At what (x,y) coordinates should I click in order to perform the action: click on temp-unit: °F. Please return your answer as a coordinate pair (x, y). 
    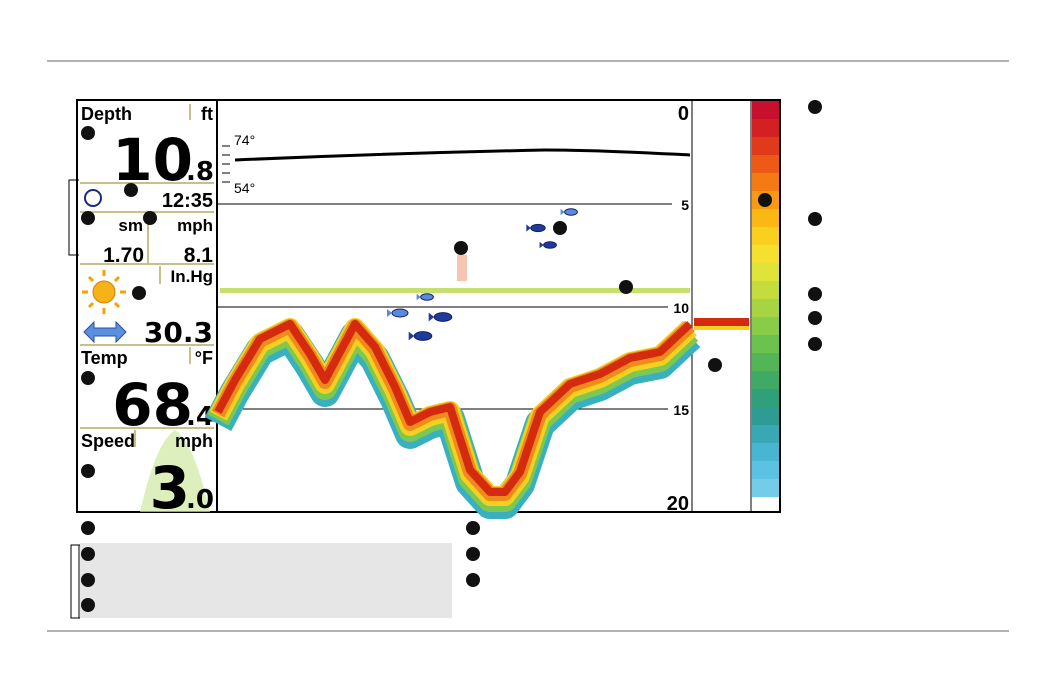
    Looking at the image, I should click on (204, 358).